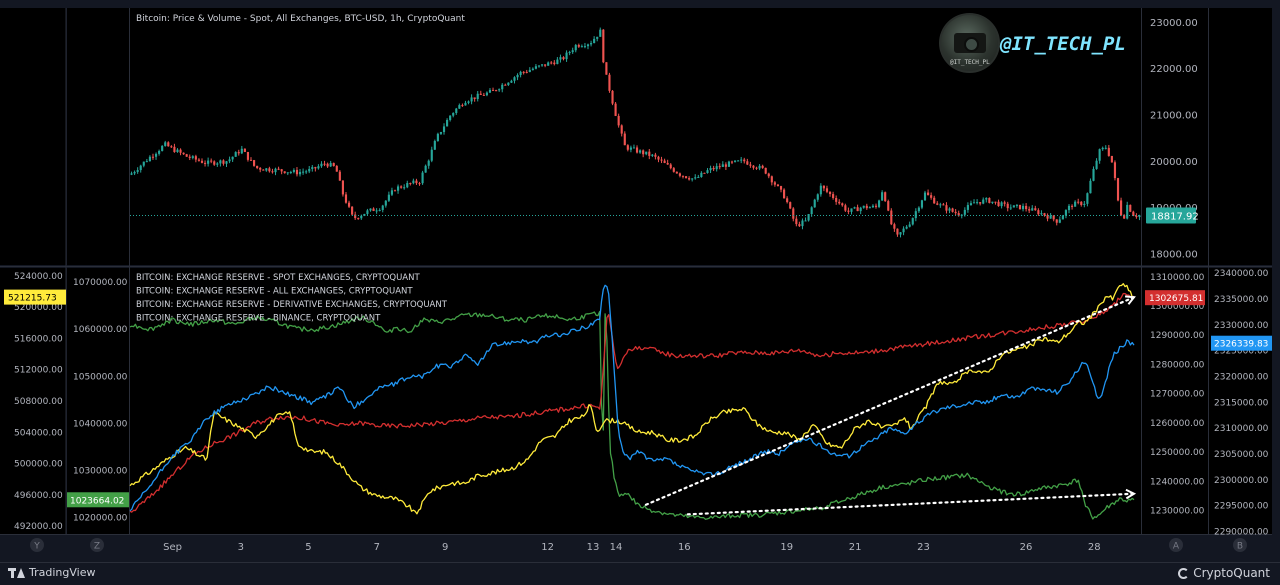  What do you see at coordinates (1241, 377) in the screenshot?
I see `right-axis-2-tick: 2320000.00` at bounding box center [1241, 377].